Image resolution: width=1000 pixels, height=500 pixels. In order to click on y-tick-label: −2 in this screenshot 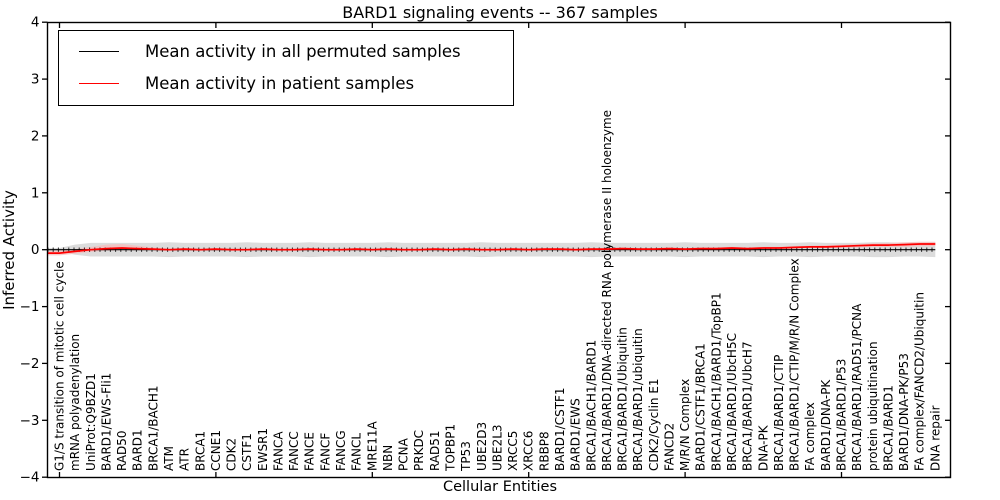, I will do `click(30, 364)`.